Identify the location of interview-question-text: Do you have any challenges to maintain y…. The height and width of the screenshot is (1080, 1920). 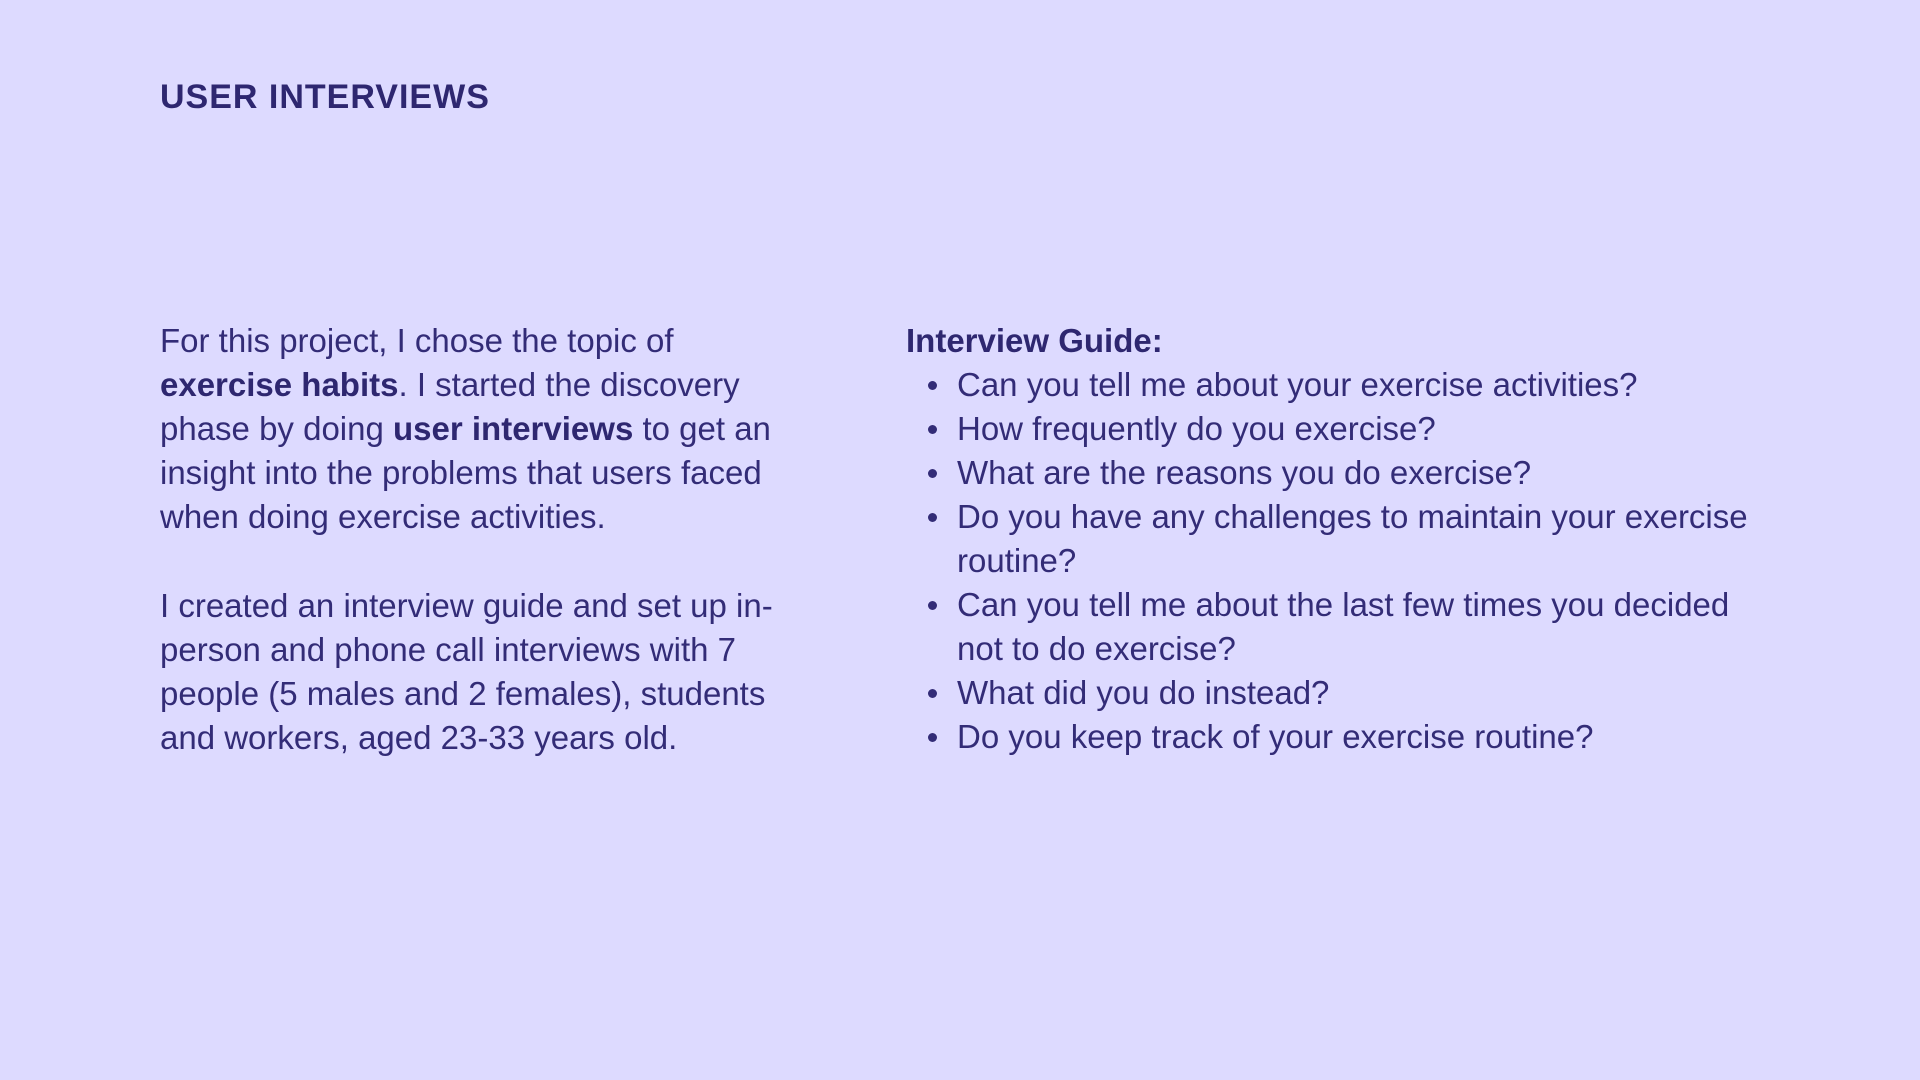
(1352, 538).